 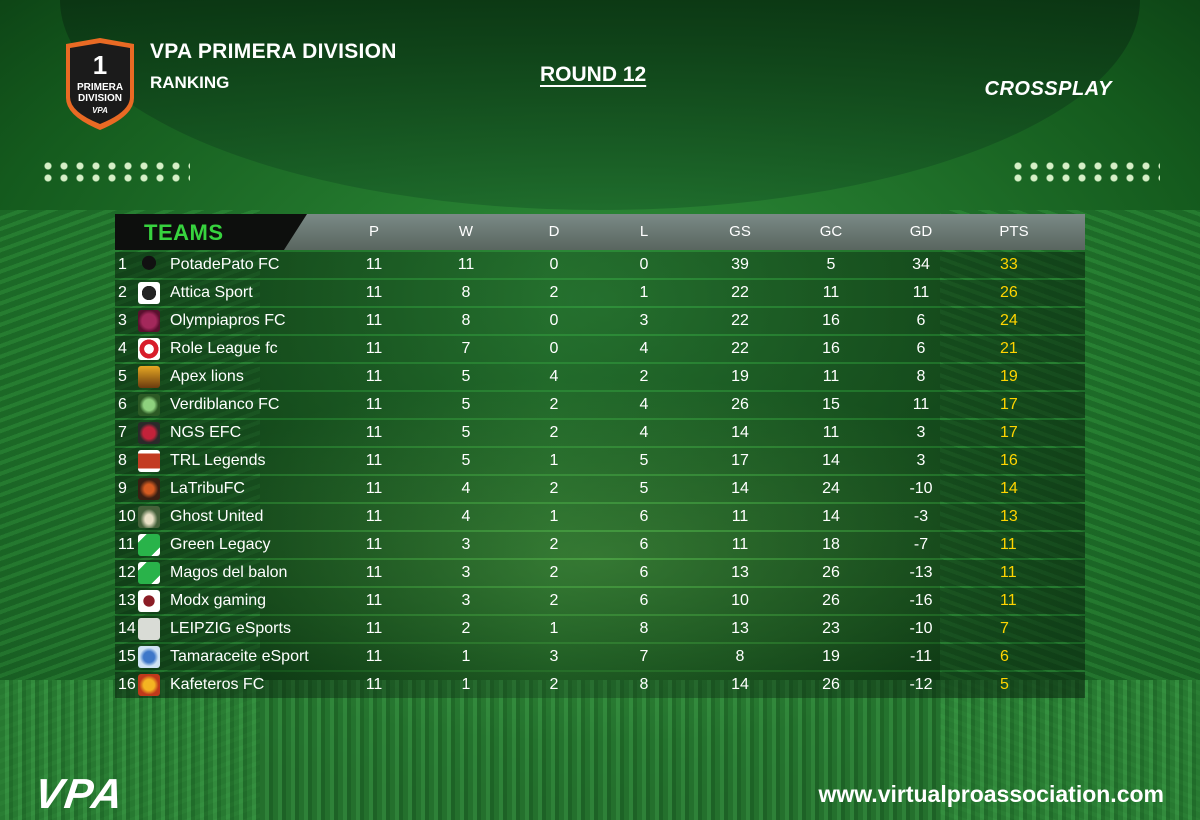 I want to click on table-row: 3 Olympiapros FC 11 8 0 3 22 16 6 24, so click(x=600, y=321).